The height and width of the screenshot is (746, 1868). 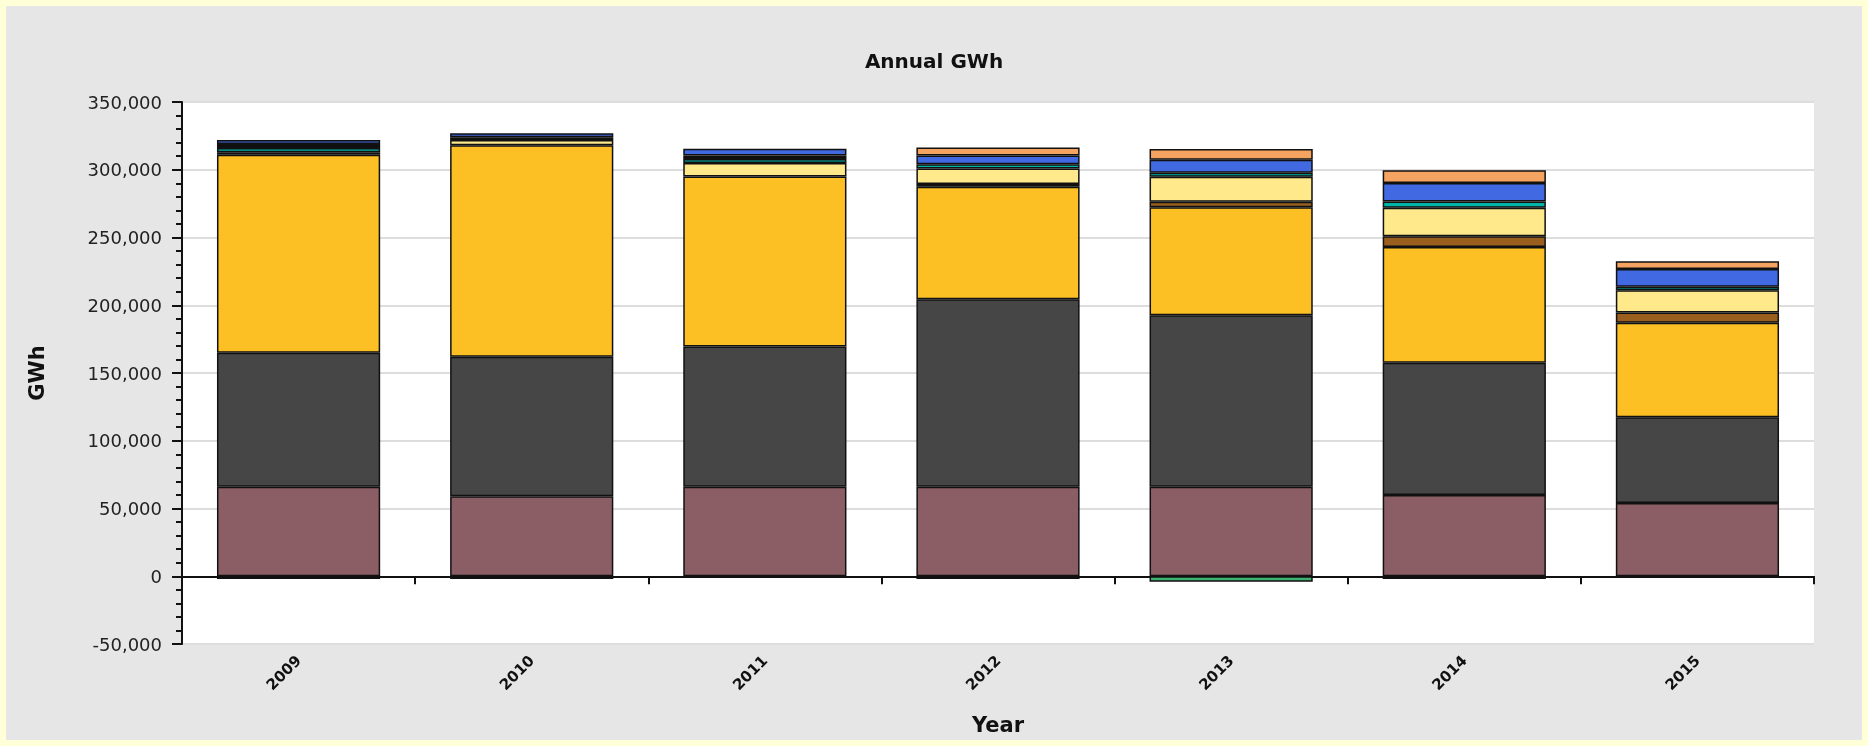 I want to click on y-tick-label: 300,000, so click(x=124, y=170).